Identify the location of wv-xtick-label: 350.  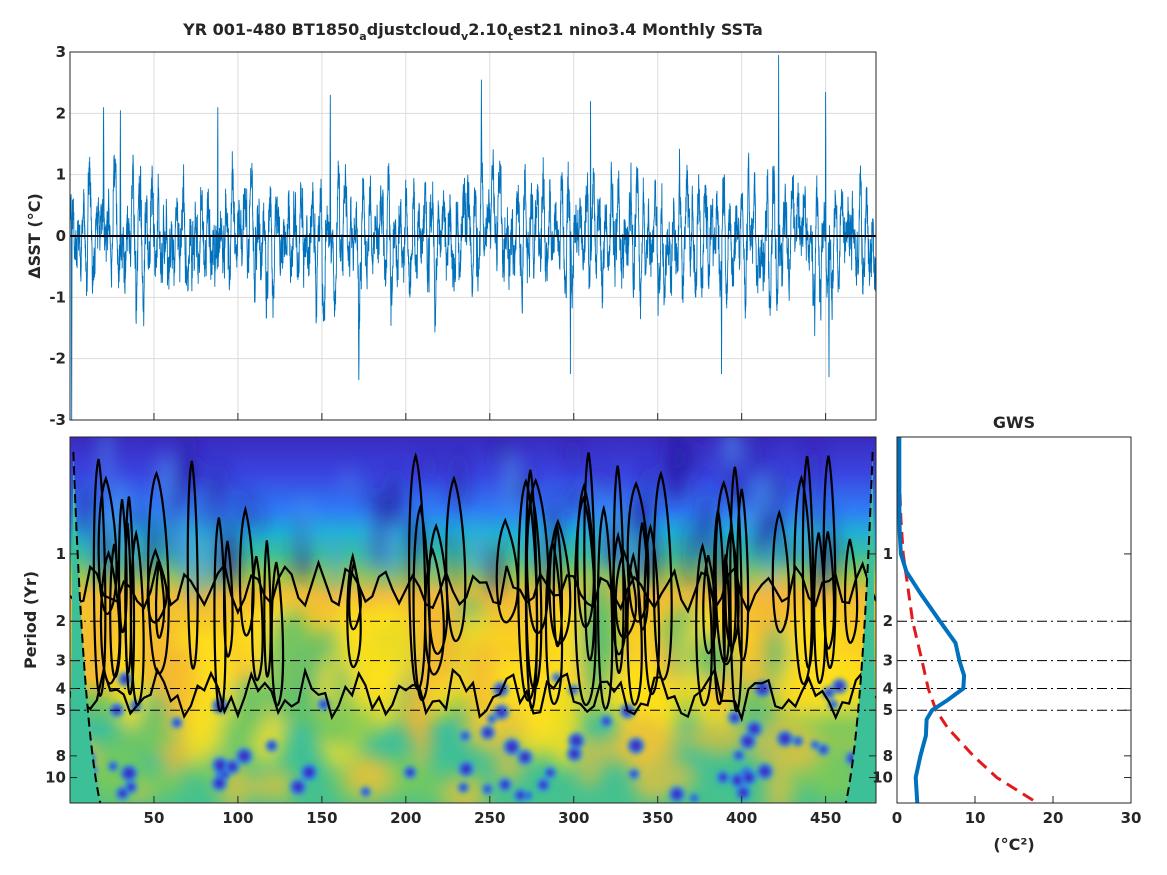
(657, 818).